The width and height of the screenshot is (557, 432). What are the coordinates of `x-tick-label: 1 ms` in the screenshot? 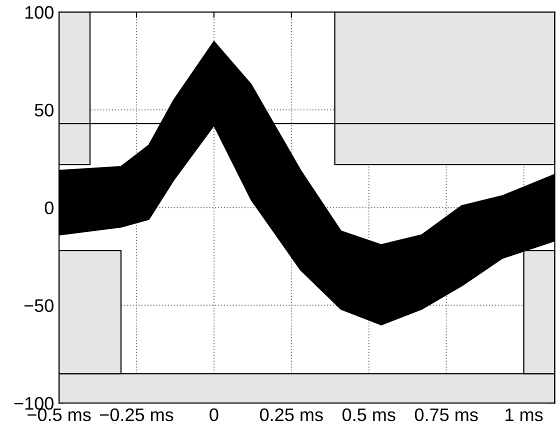 It's located at (524, 415).